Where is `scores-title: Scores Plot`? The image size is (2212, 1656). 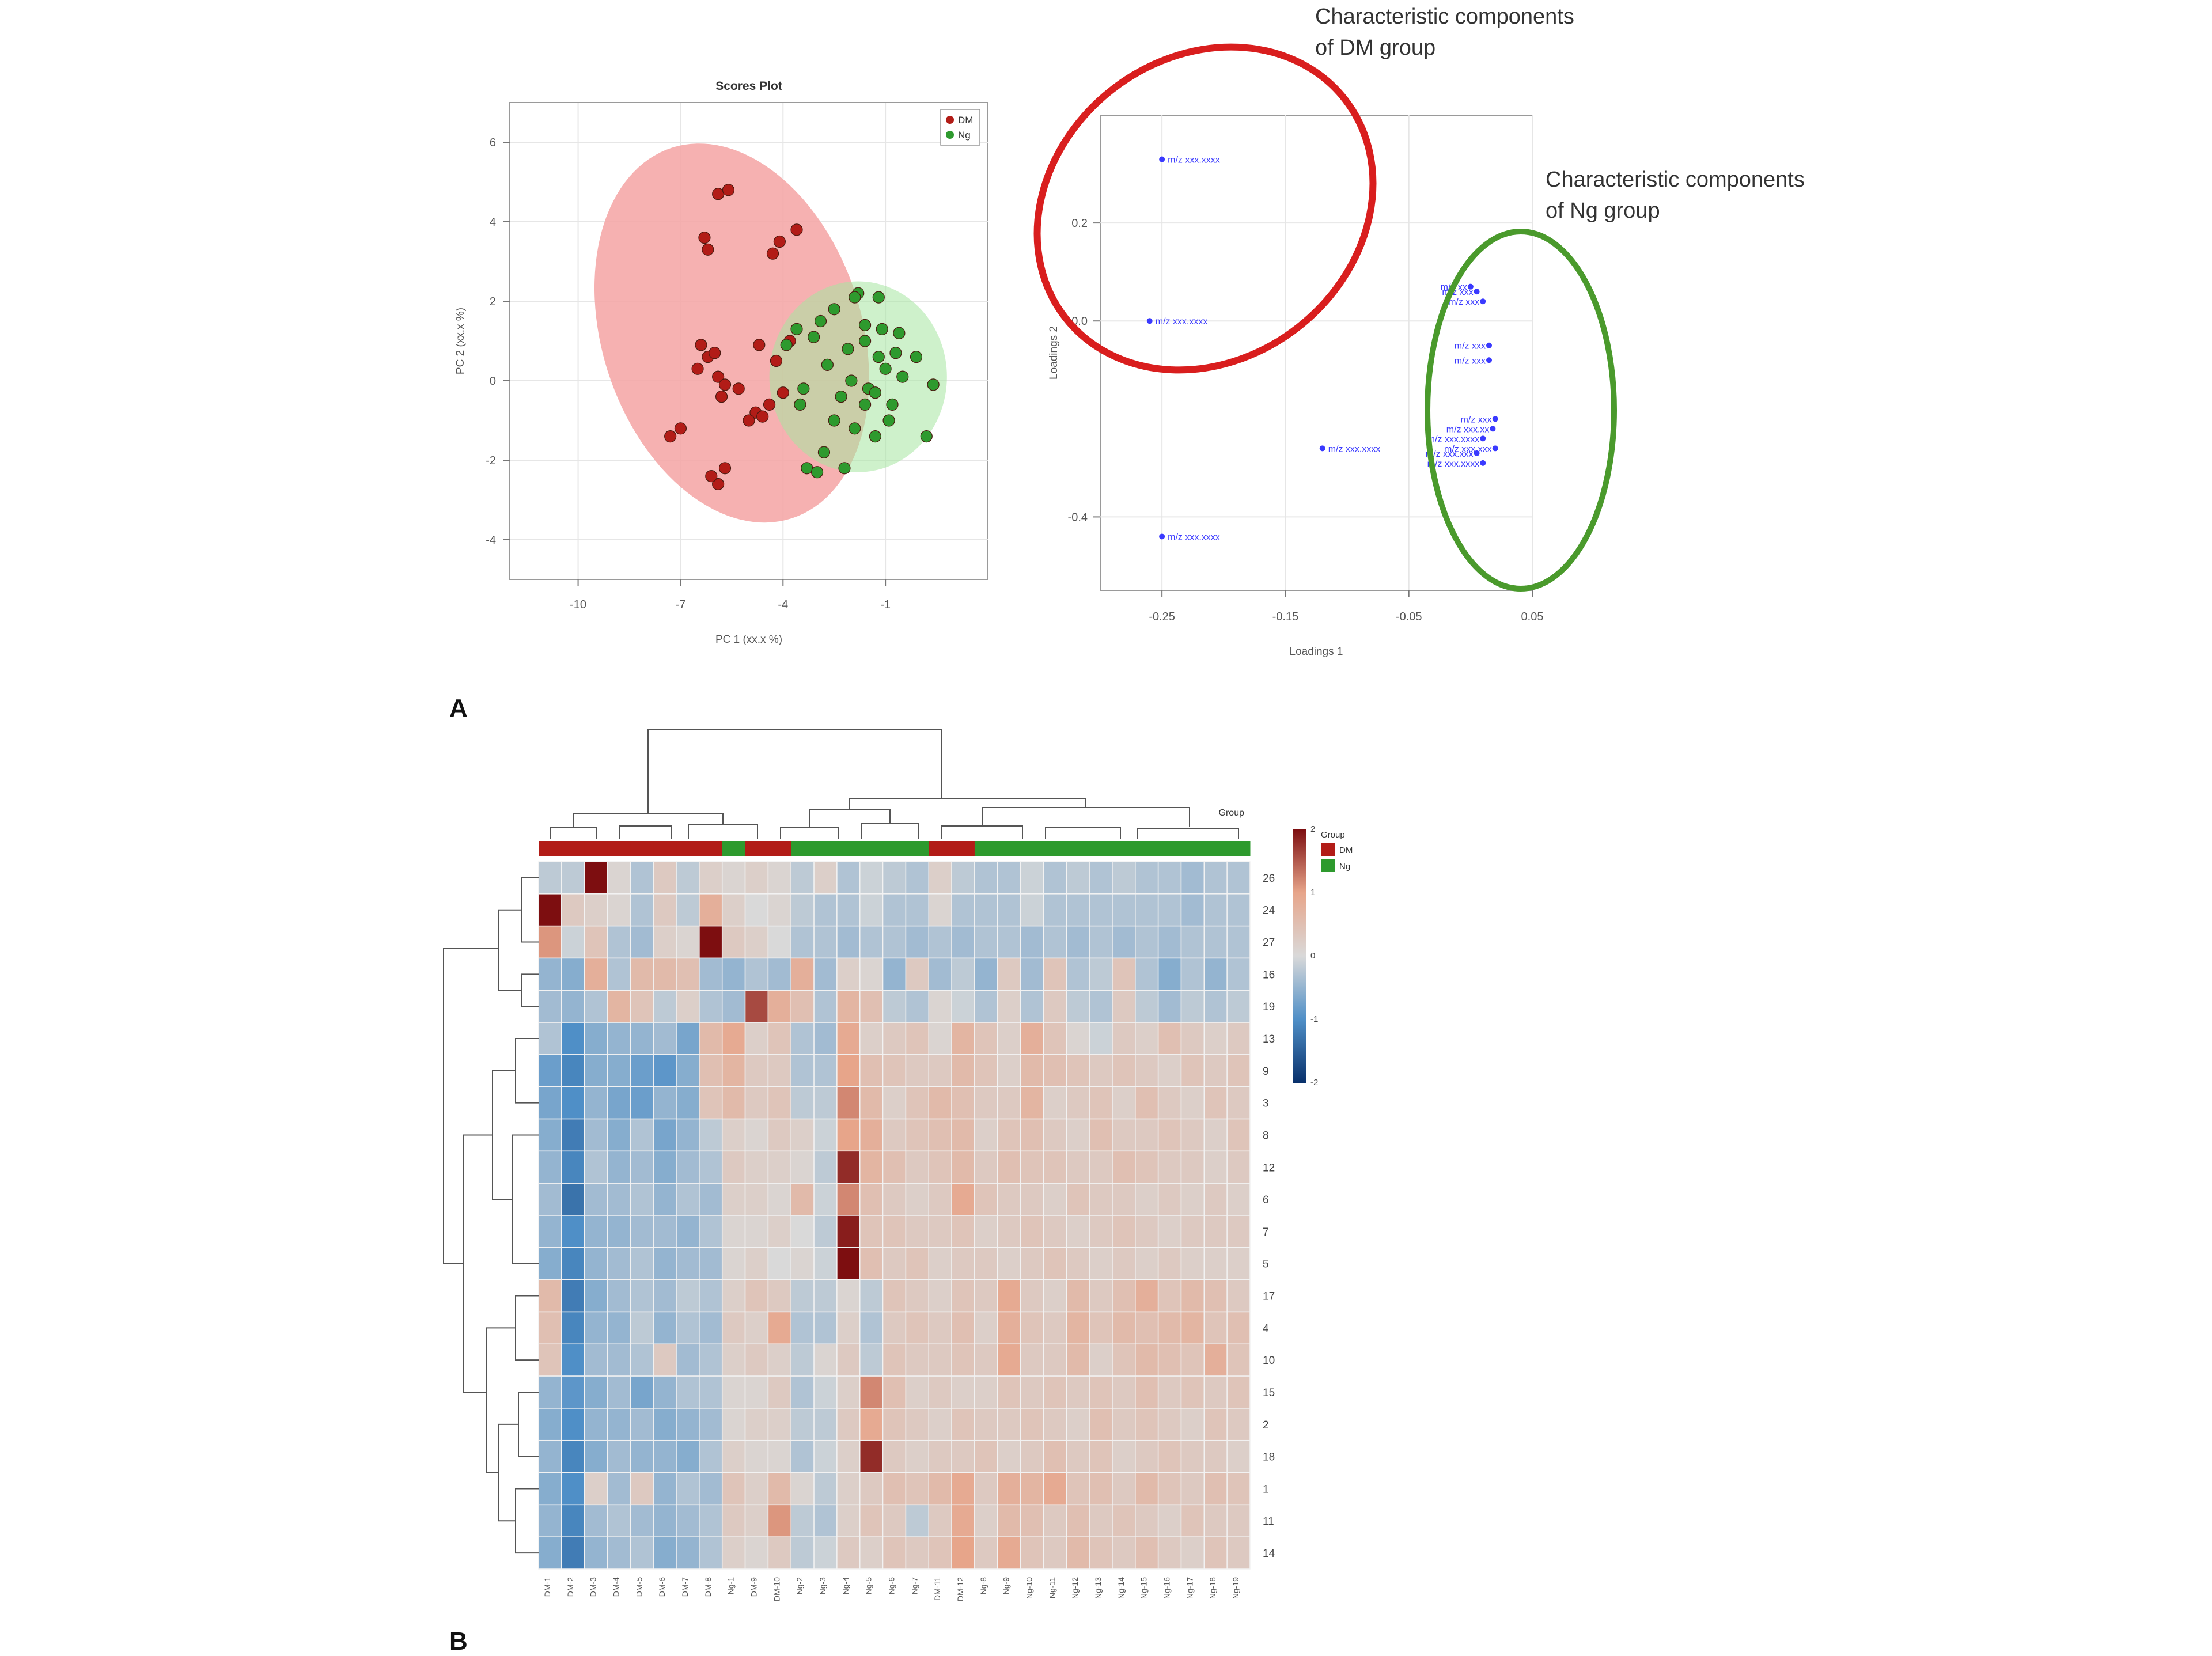 scores-title: Scores Plot is located at coordinates (748, 86).